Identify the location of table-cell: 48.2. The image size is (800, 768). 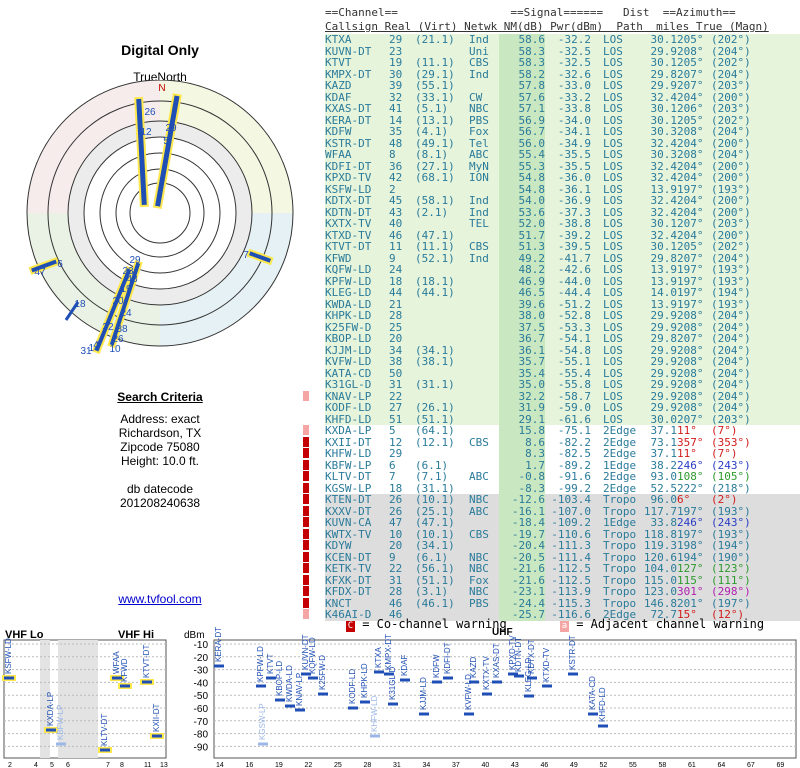
(522, 270).